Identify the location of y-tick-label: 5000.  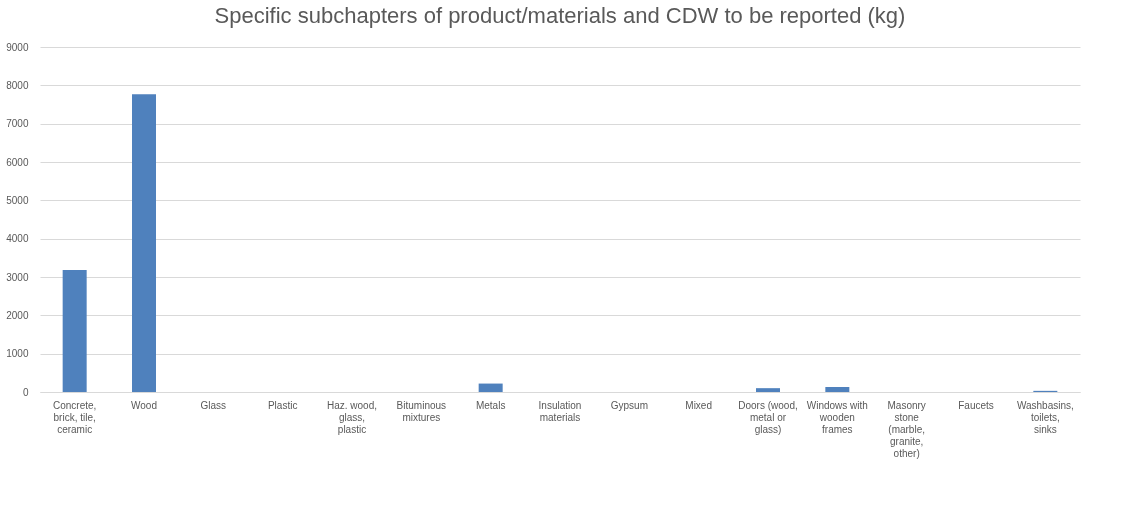
(17, 200).